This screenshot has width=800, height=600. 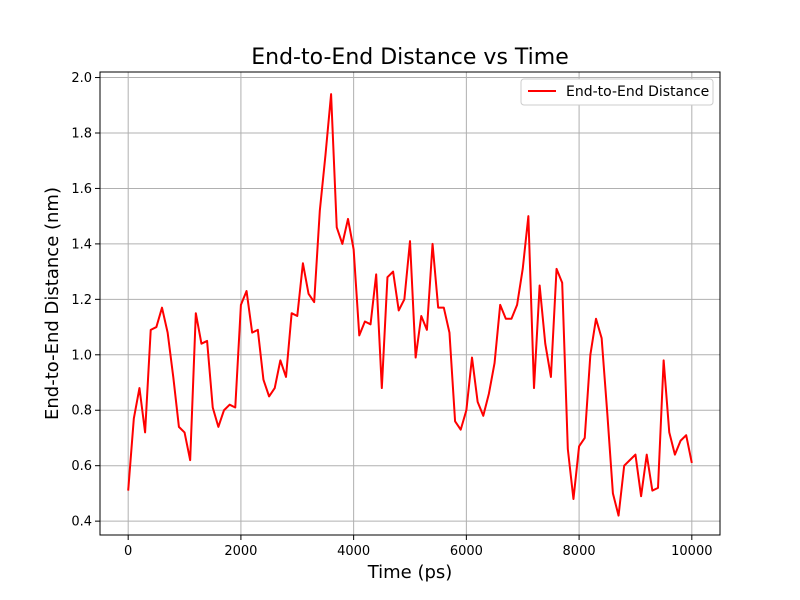 I want to click on y-axis: 0.4 0.6 0.8 1.0 1.2 1.4 1.6 1.8 2.0, so click(x=85, y=300).